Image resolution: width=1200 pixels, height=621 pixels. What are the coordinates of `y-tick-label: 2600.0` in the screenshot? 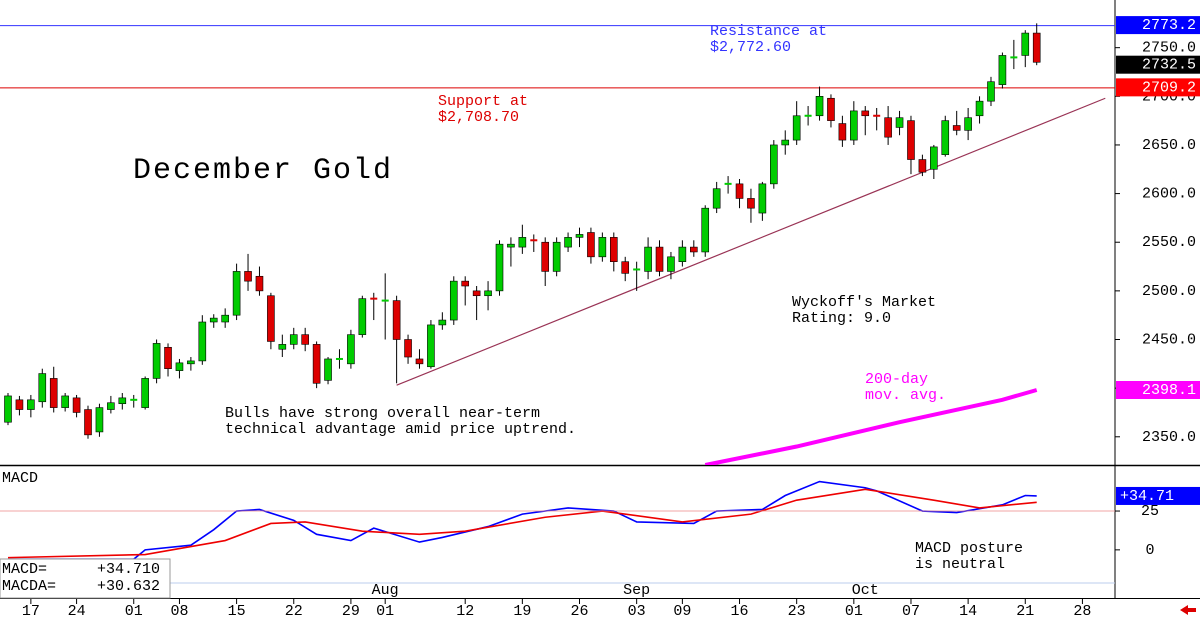 It's located at (1169, 194).